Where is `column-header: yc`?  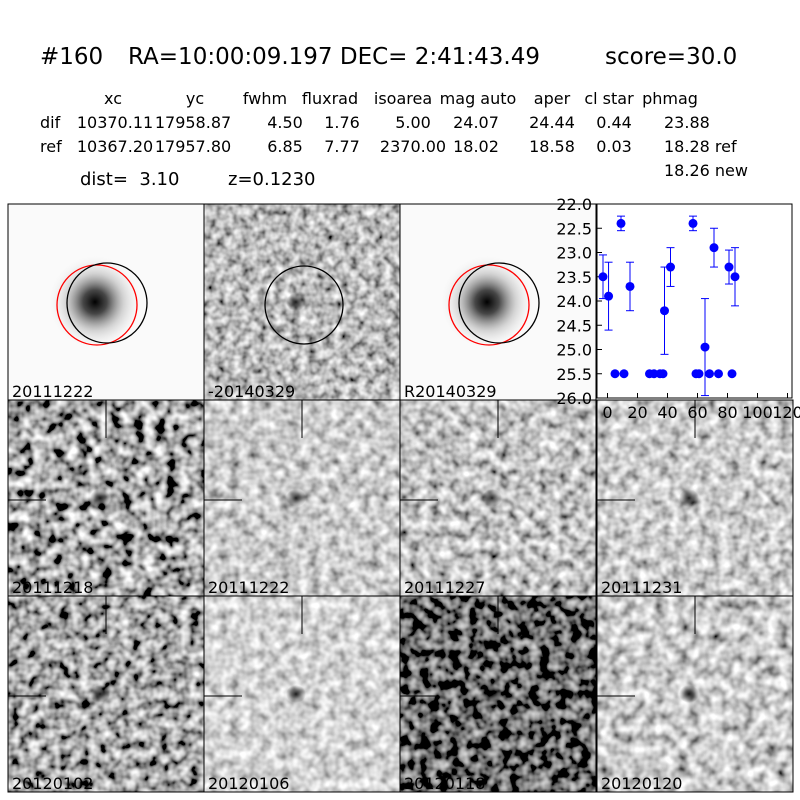
column-header: yc is located at coordinates (195, 98).